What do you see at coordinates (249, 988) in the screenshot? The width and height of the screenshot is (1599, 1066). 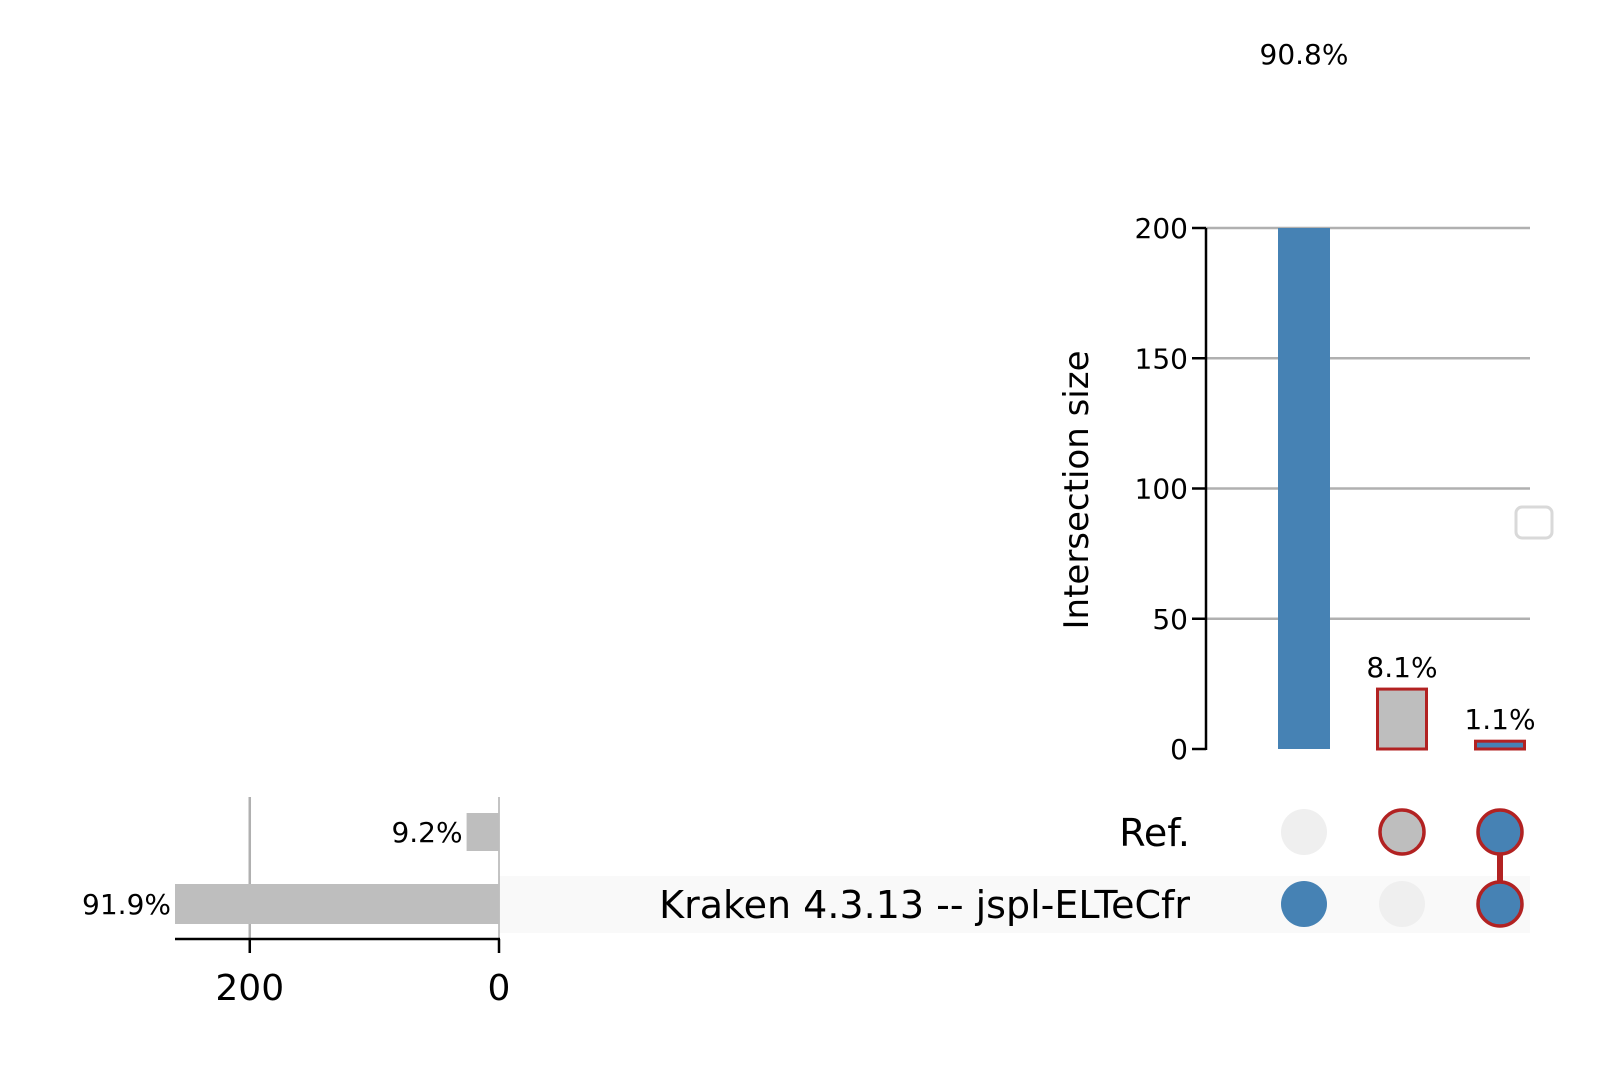 I see `x-tick-label: 200` at bounding box center [249, 988].